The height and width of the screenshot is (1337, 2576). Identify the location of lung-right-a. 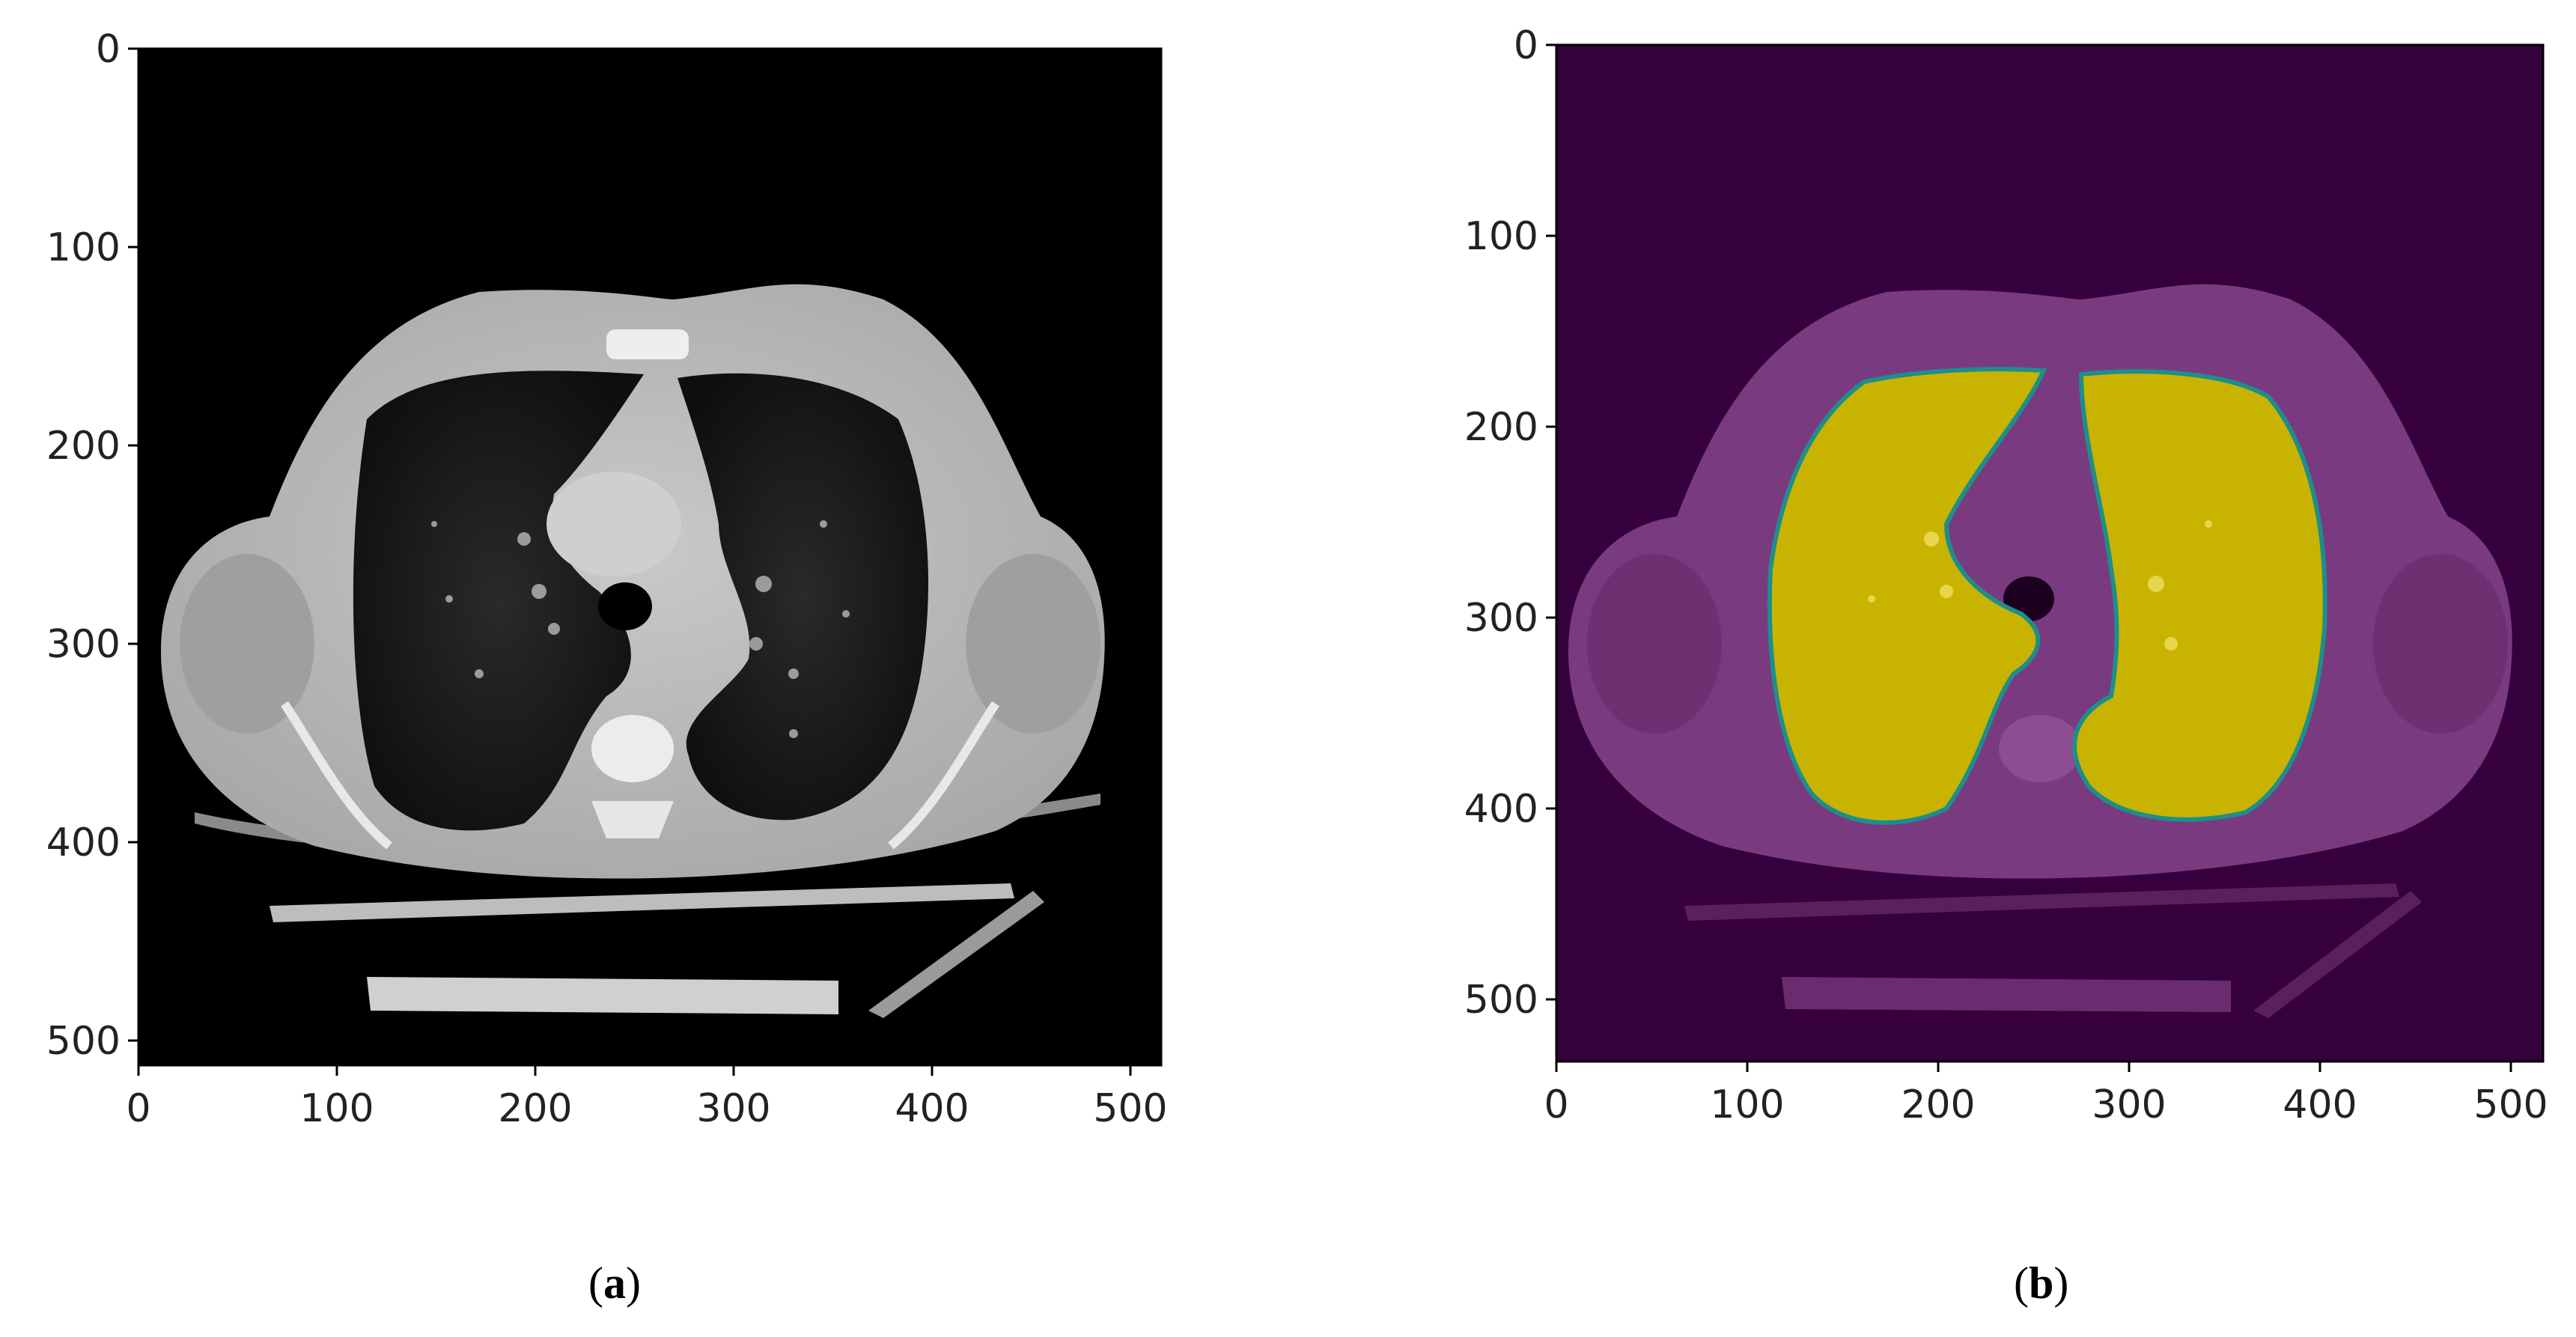
(498, 601).